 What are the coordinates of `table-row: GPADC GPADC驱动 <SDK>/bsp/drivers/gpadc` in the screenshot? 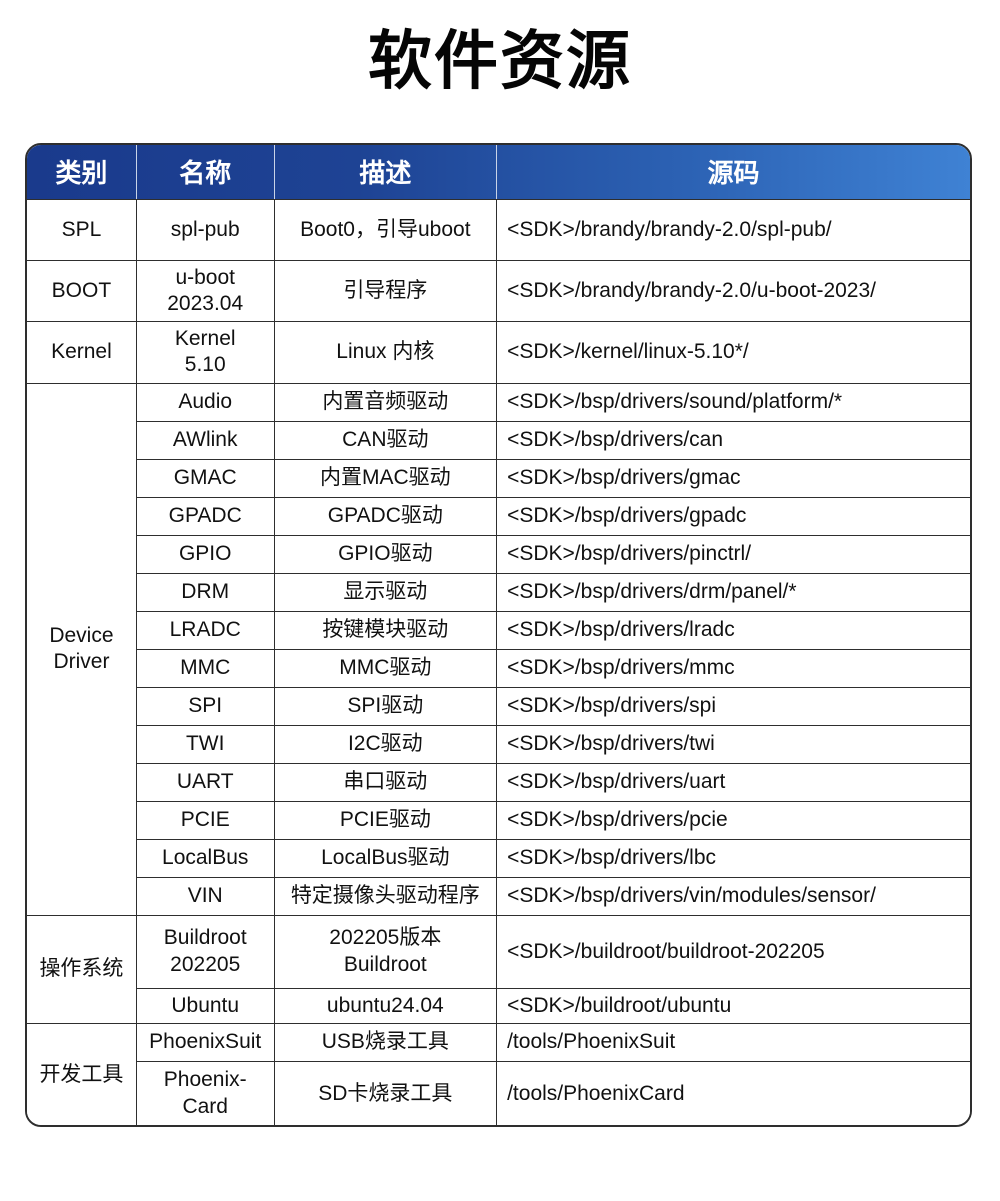 It's located at (498, 516).